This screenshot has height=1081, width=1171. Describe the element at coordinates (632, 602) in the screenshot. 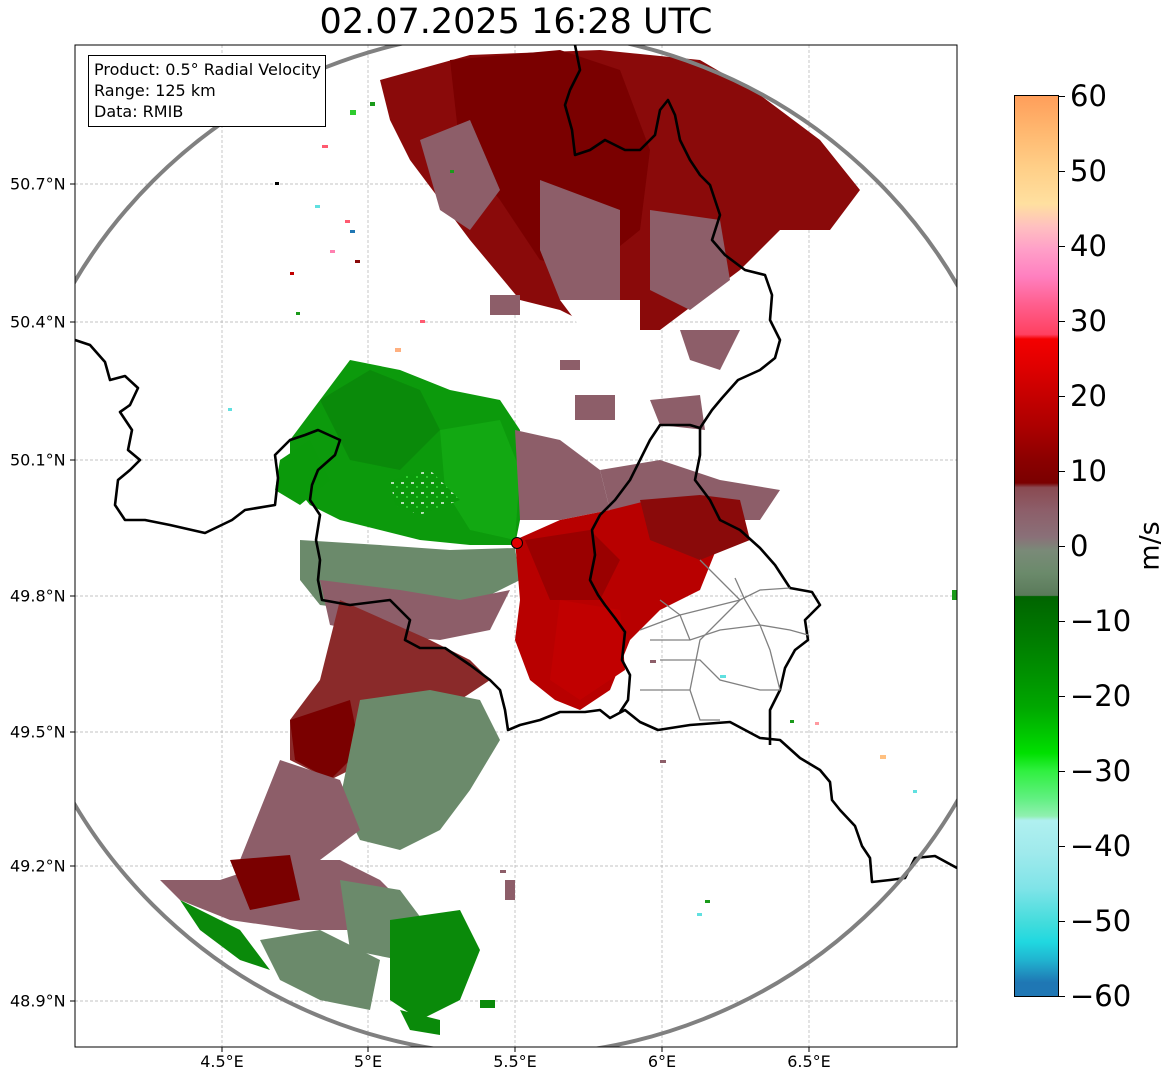

I see `echo-east-outbound` at that location.